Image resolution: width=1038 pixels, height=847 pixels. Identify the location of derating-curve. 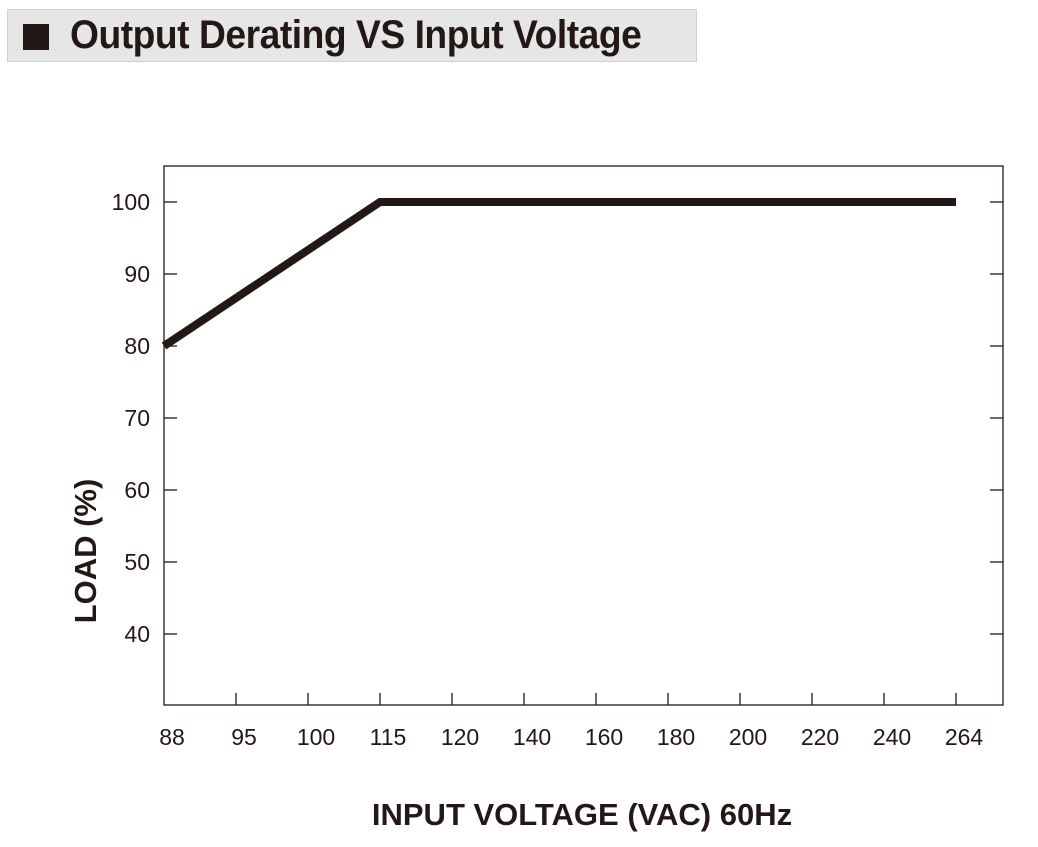
(558, 274).